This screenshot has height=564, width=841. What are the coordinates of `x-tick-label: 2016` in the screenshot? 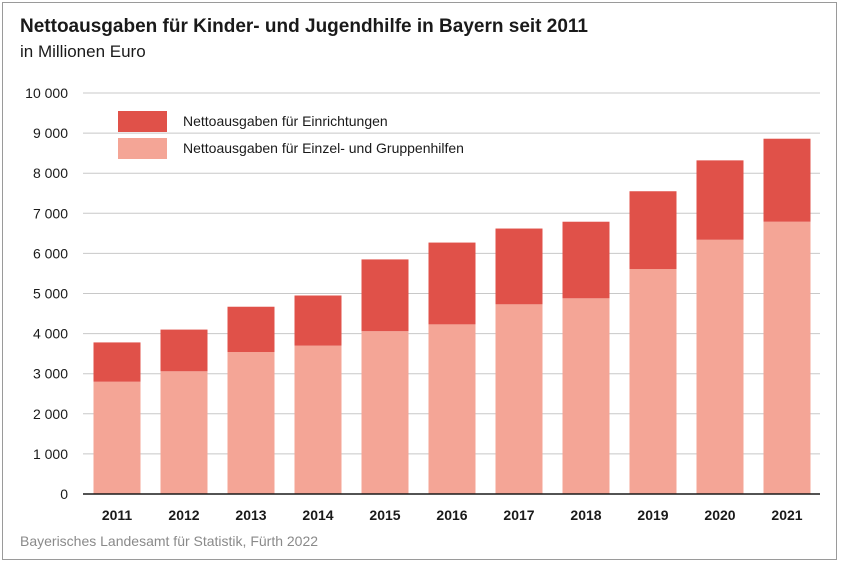 It's located at (451, 515).